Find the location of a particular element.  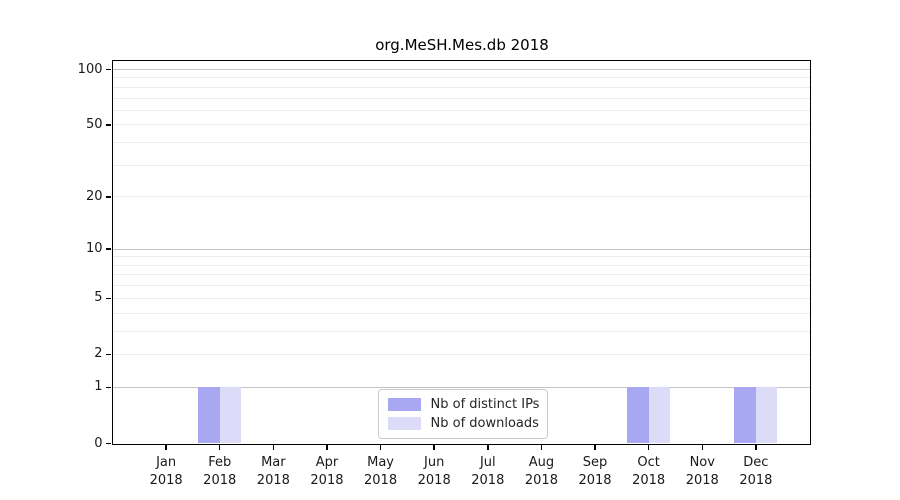

x-tick-label: Feb 2018 is located at coordinates (220, 472).